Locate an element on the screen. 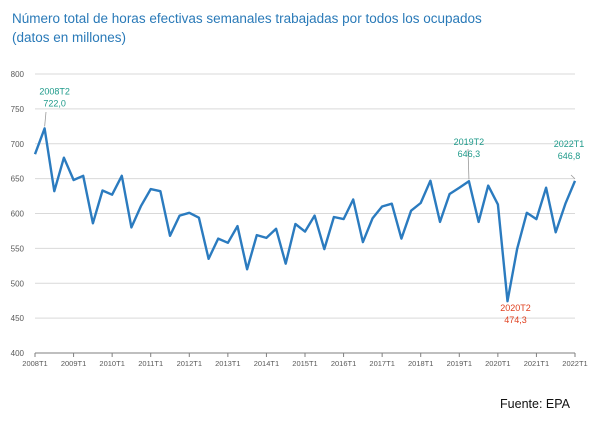 Image resolution: width=600 pixels, height=425 pixels. x-tick-label: 2021T1 is located at coordinates (536, 363).